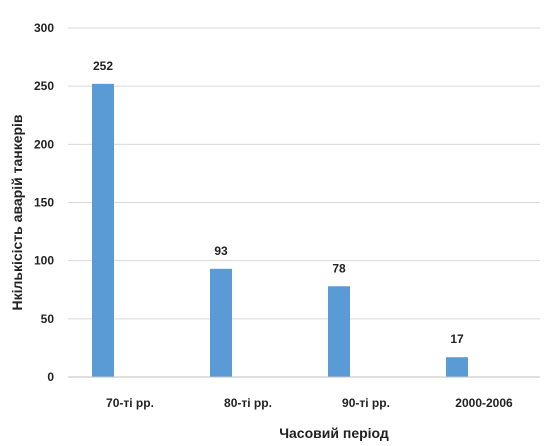 The height and width of the screenshot is (446, 553). Describe the element at coordinates (366, 403) in the screenshot. I see `x-category-label: 90-ті рр.` at that location.